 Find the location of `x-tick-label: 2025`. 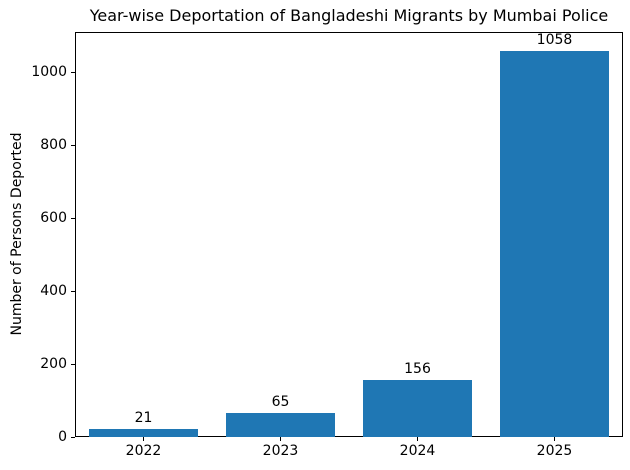

x-tick-label: 2025 is located at coordinates (554, 451).